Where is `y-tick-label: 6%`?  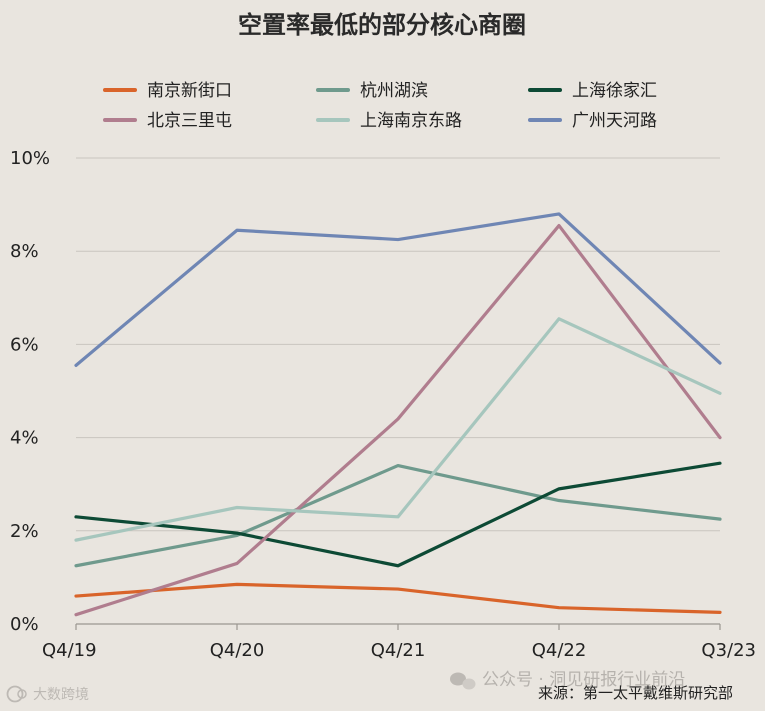 y-tick-label: 6% is located at coordinates (24, 344).